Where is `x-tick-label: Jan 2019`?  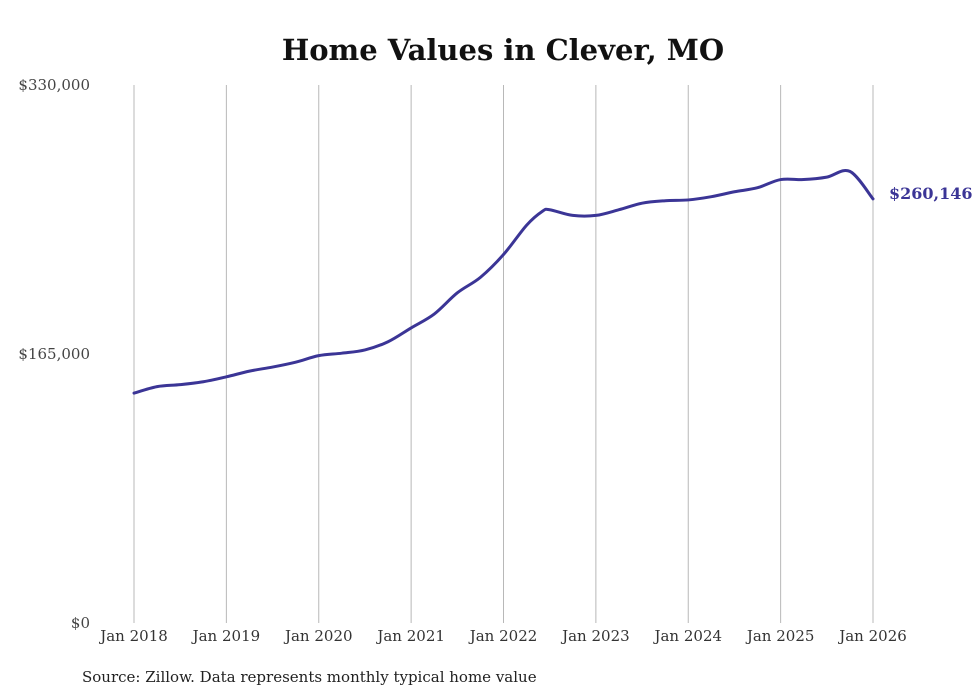
x-tick-label: Jan 2019 is located at coordinates (226, 636).